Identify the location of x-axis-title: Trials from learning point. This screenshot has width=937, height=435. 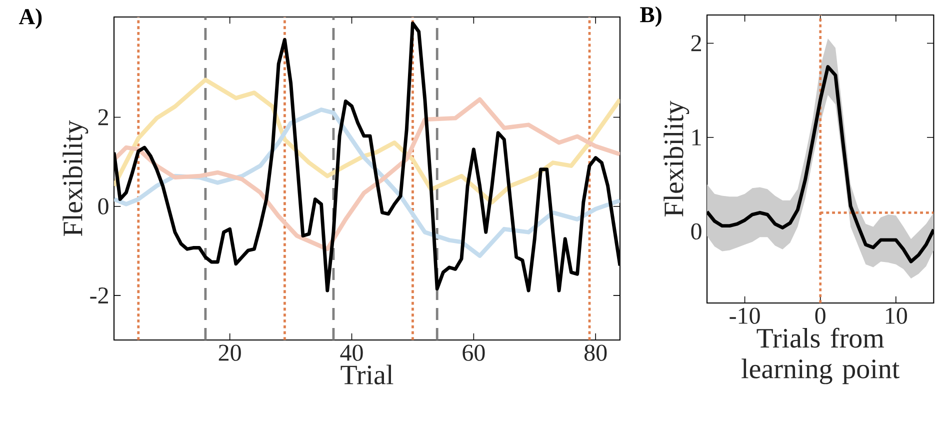
(821, 356).